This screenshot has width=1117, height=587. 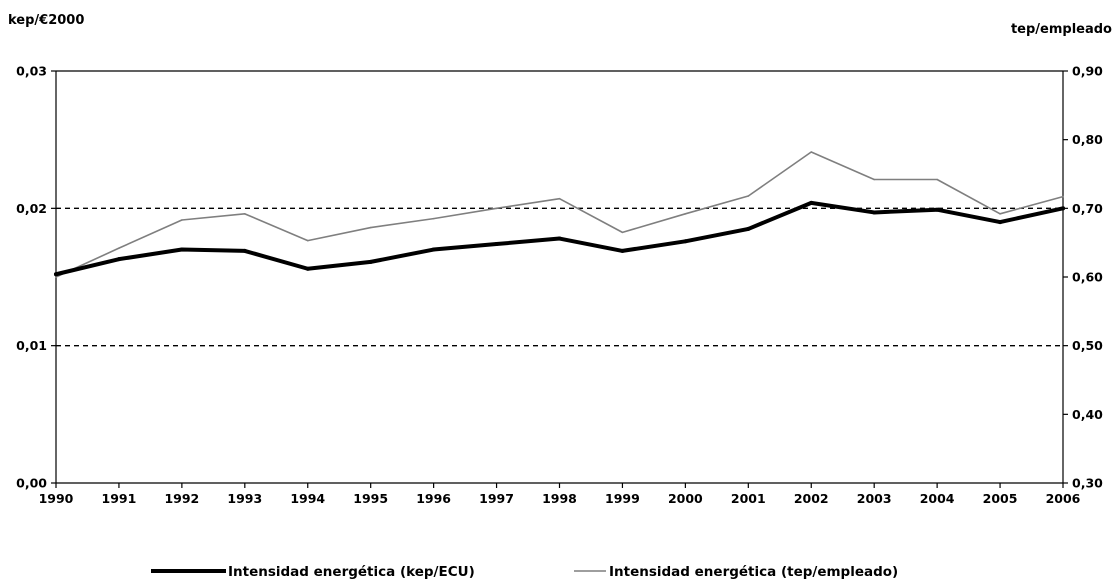 What do you see at coordinates (753, 572) in the screenshot?
I see `legend-label-1: Intensidad energética (tep/empleado)` at bounding box center [753, 572].